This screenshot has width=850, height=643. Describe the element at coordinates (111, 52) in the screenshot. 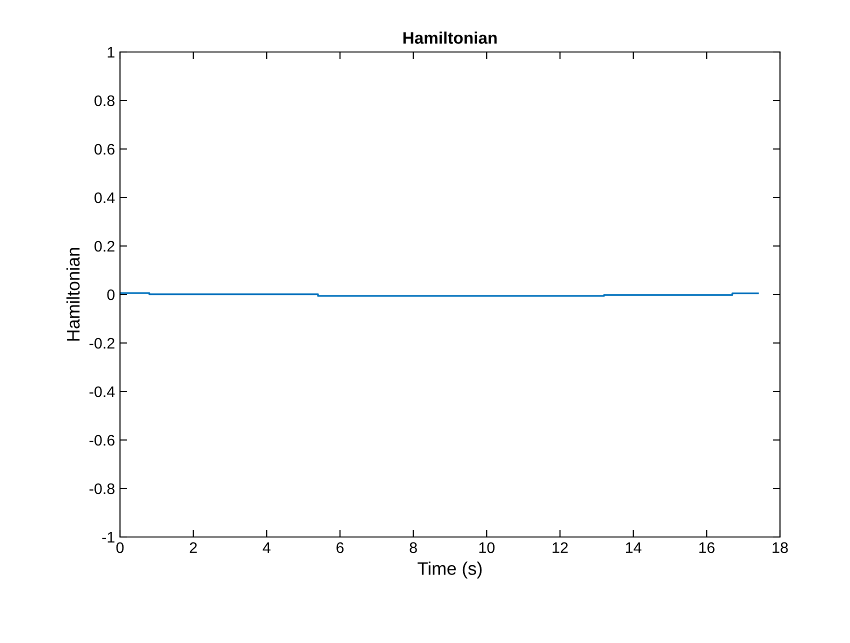

I see `y-tick-label: 1` at that location.